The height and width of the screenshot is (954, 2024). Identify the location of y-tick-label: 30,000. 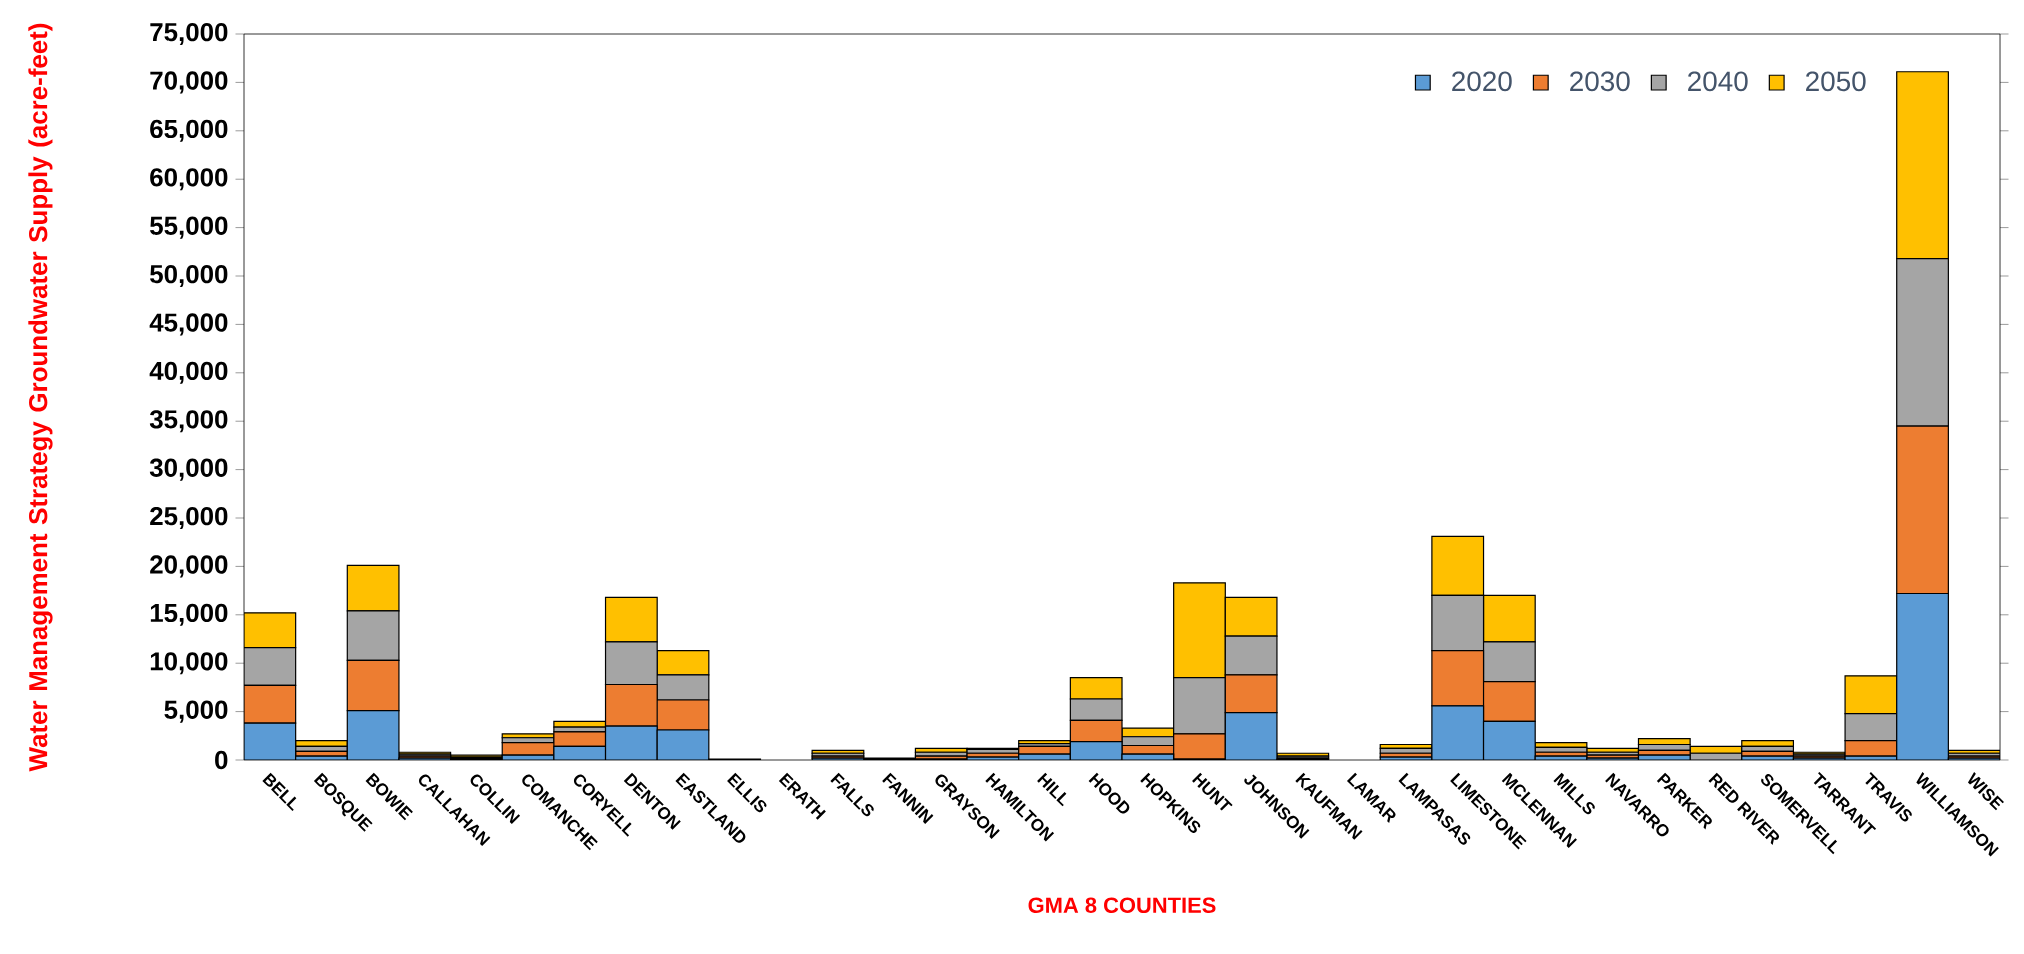
(188, 469).